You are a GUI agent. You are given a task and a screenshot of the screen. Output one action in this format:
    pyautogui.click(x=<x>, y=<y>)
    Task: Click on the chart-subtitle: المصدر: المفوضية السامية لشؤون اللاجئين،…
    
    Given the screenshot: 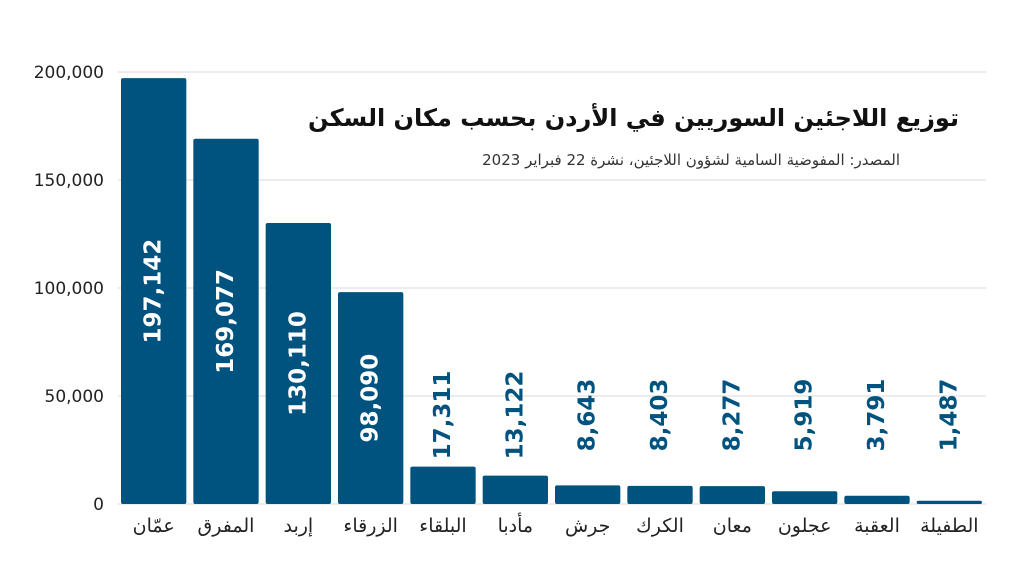 What is the action you would take?
    pyautogui.click(x=691, y=160)
    